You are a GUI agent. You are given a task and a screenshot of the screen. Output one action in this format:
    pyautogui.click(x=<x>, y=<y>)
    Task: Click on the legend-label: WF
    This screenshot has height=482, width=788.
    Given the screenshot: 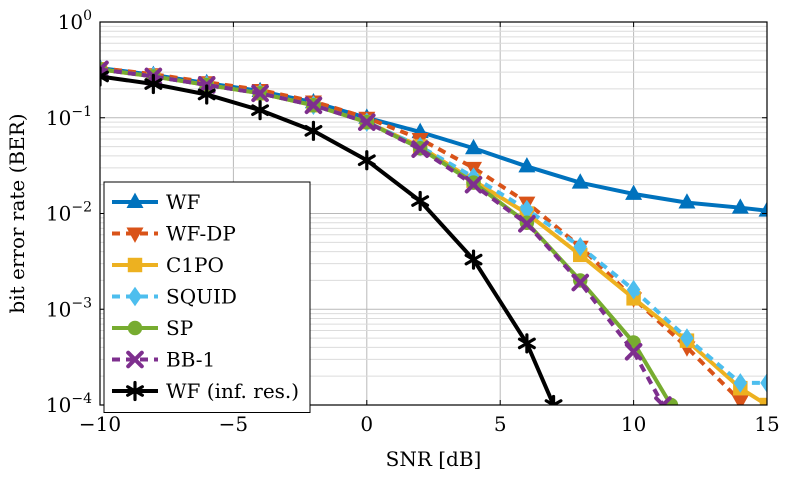 What is the action you would take?
    pyautogui.click(x=183, y=202)
    